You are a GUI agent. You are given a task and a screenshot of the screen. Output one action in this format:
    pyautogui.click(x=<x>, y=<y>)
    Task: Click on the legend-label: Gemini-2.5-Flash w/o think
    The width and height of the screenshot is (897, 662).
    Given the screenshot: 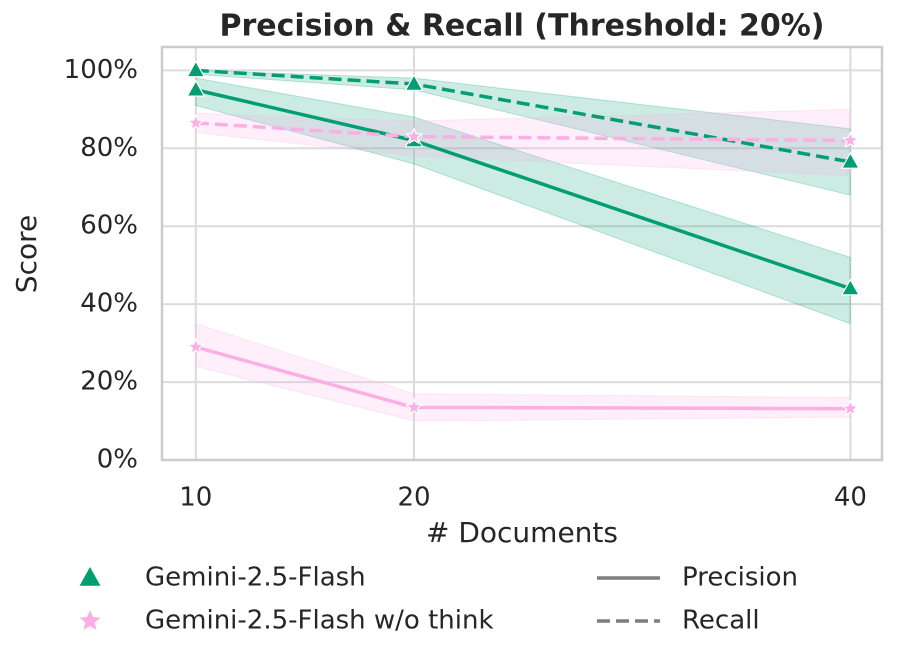 What is the action you would take?
    pyautogui.click(x=319, y=621)
    